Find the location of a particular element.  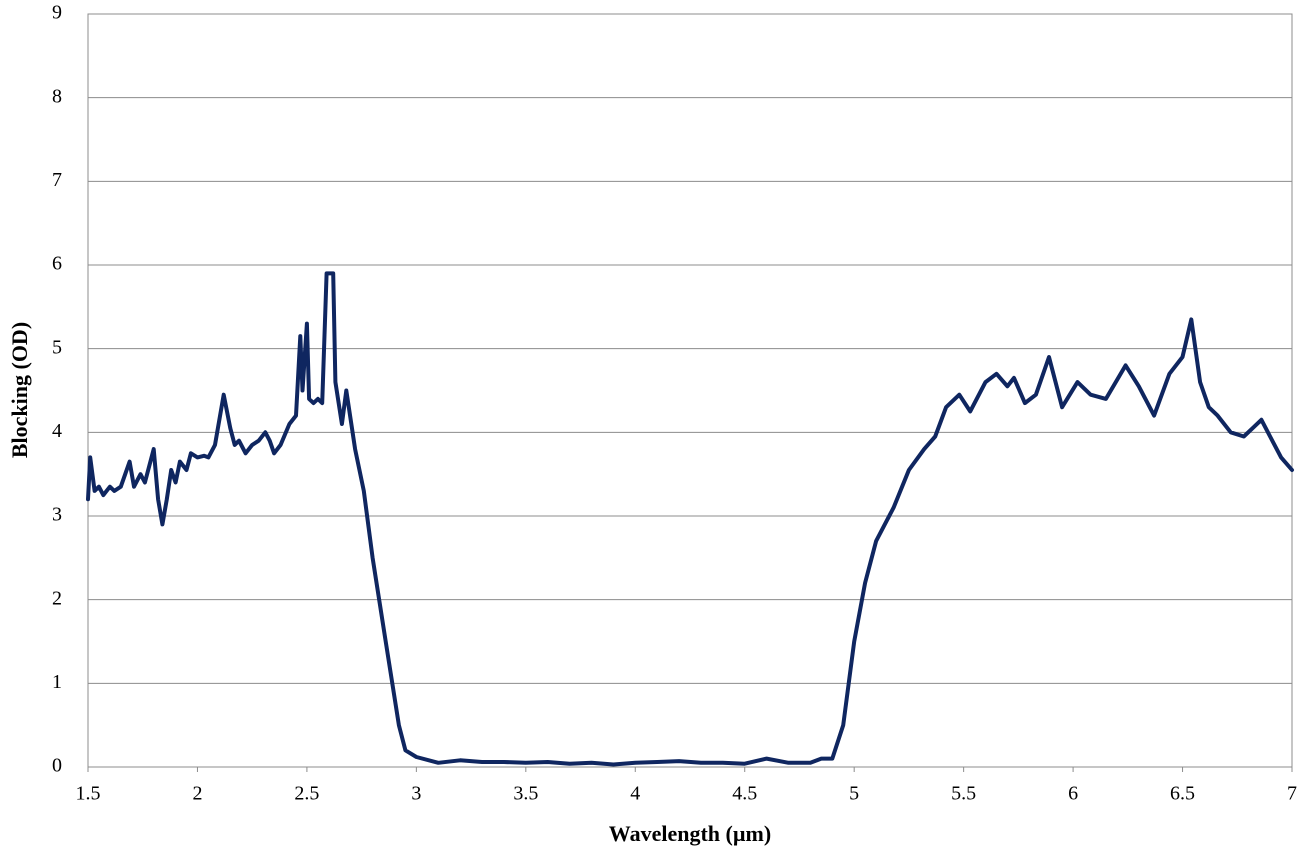

y-tick-label: 3 is located at coordinates (57, 515).